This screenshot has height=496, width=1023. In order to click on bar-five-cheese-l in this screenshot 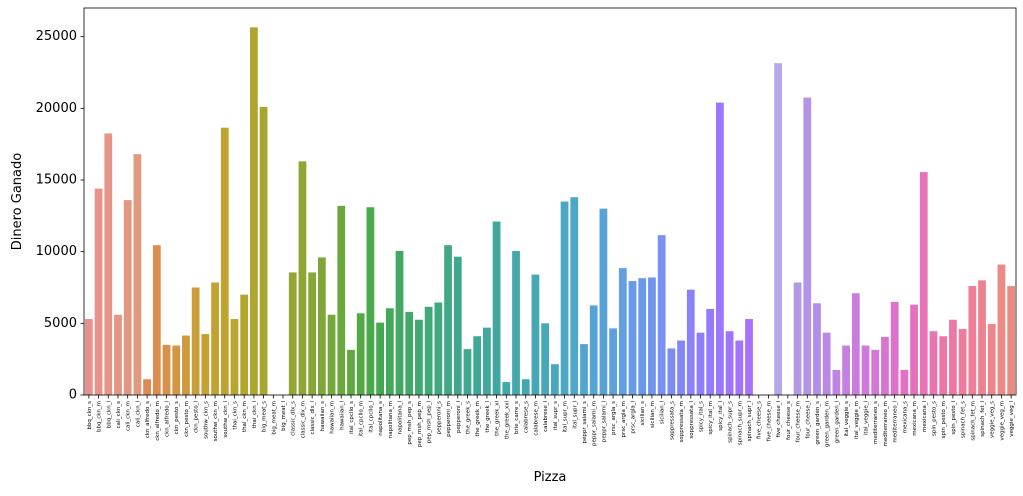, I will do `click(778, 229)`.